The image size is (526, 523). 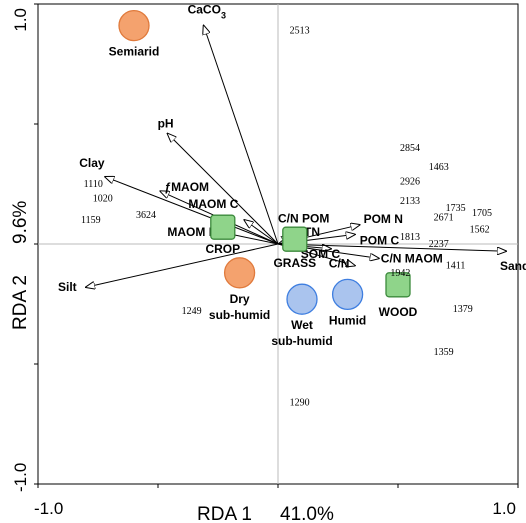 I want to click on climate-point-dry-sub-humid, so click(x=239, y=273).